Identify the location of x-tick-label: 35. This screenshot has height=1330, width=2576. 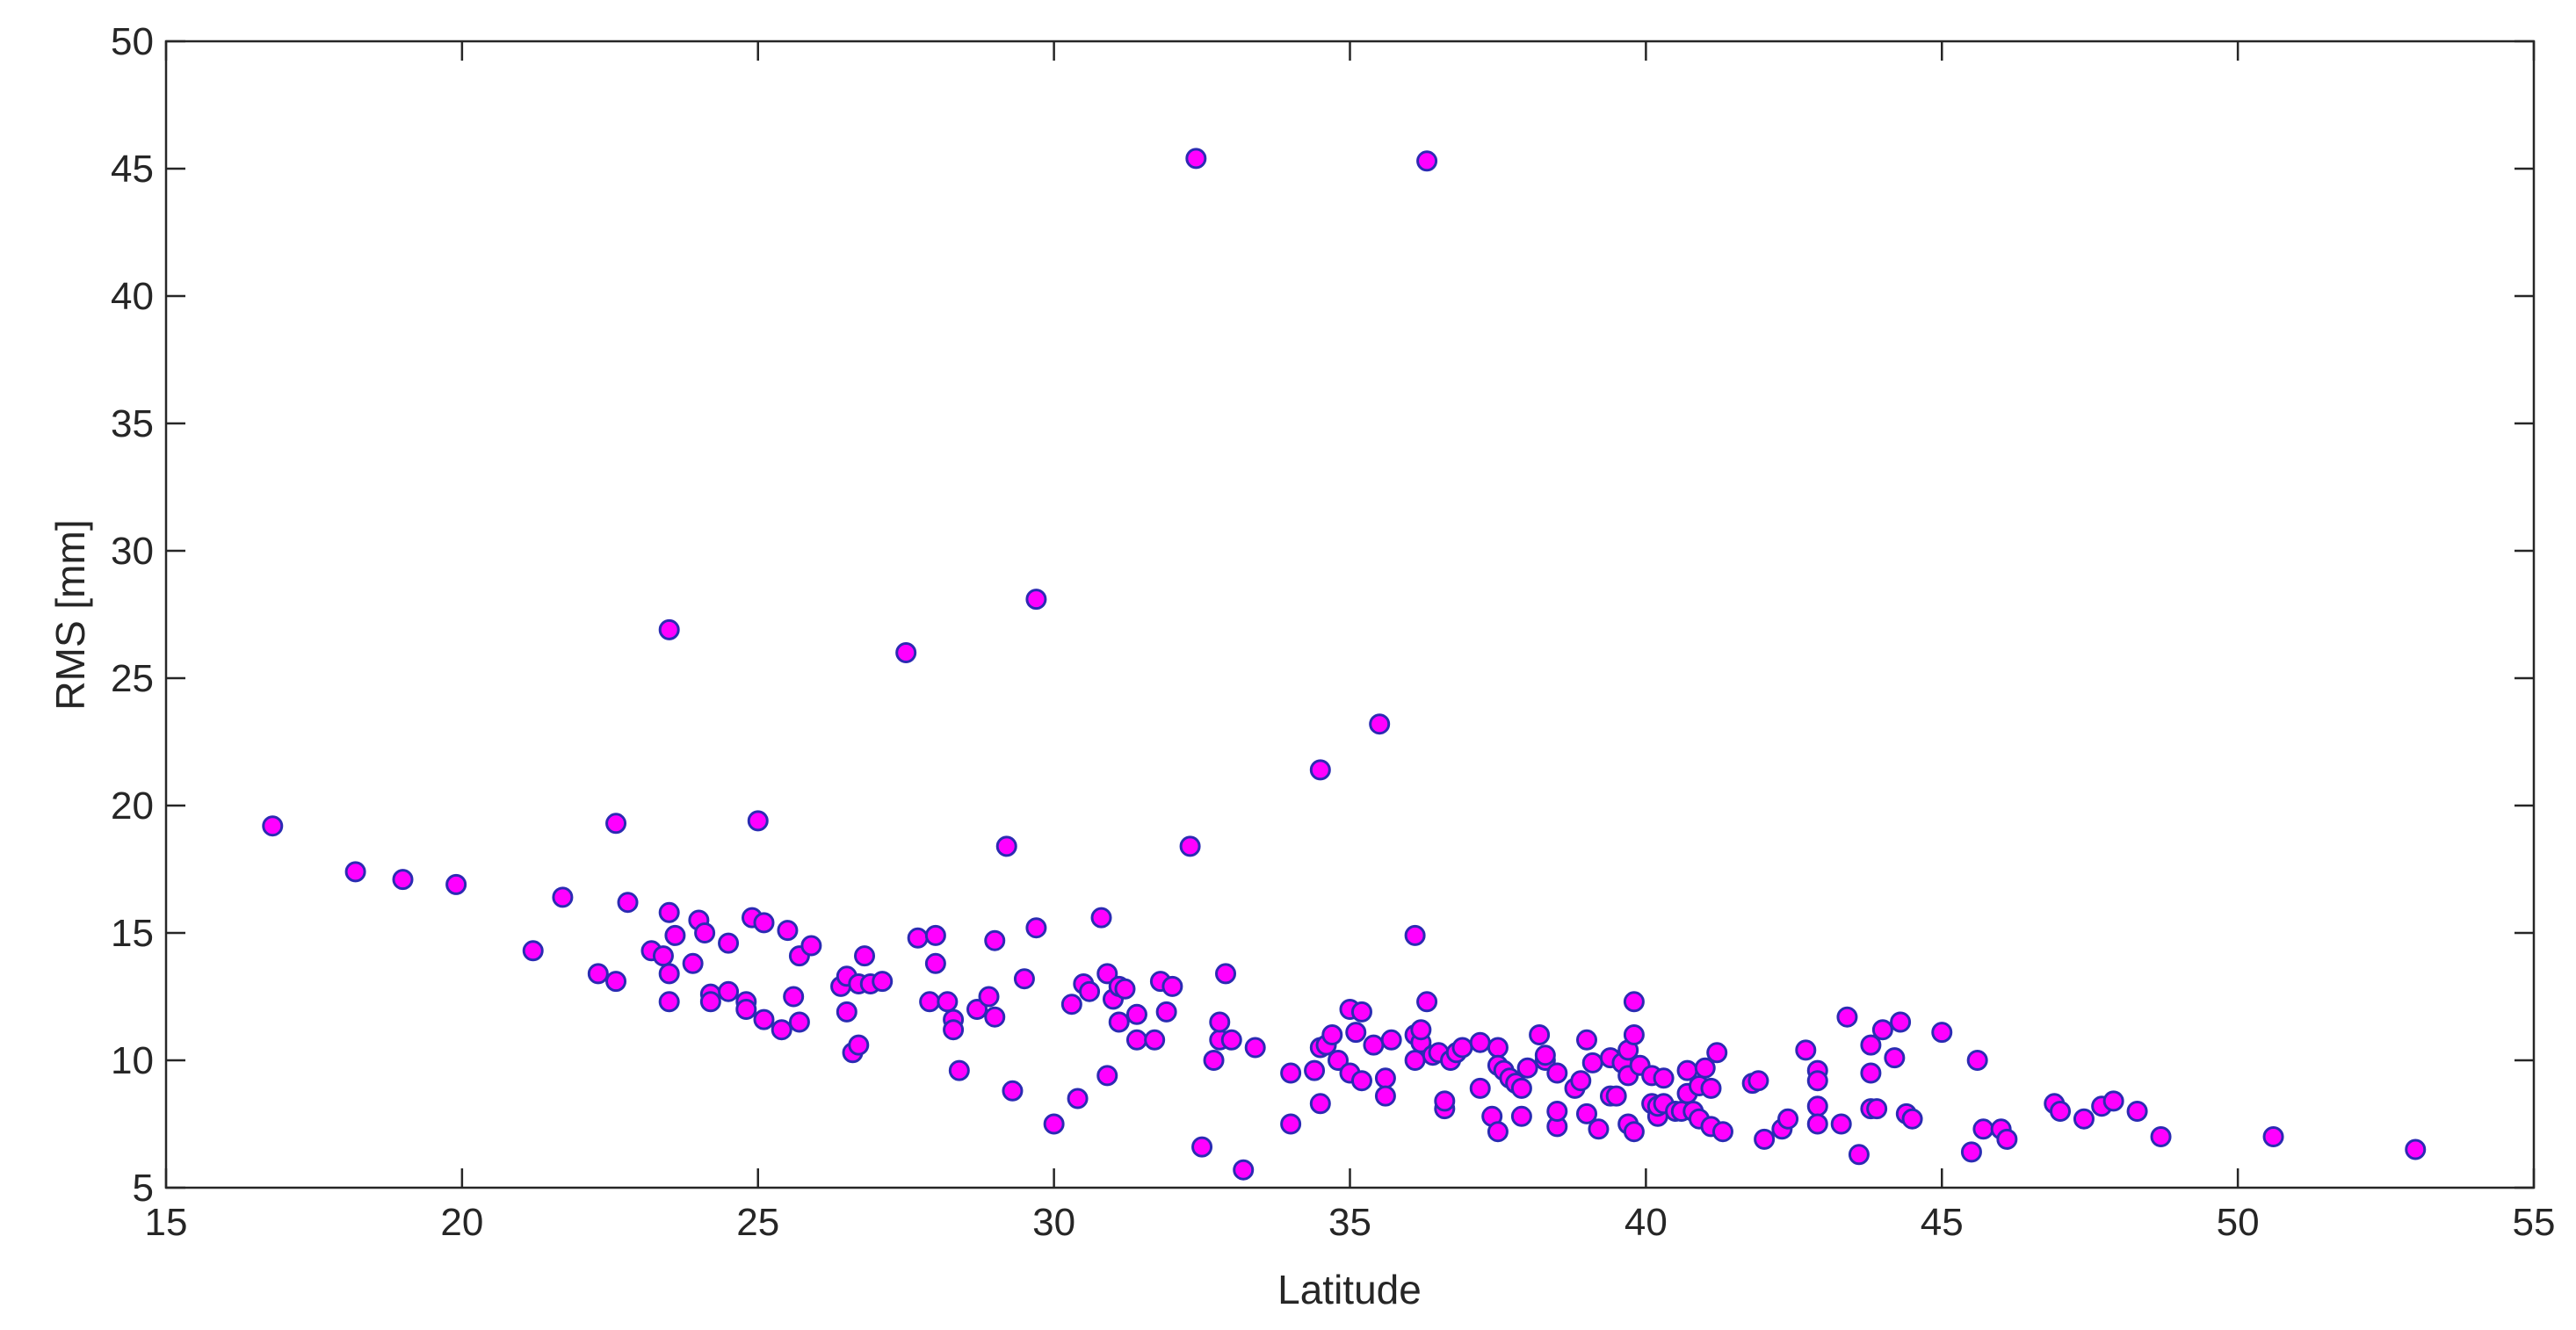
(1349, 1223).